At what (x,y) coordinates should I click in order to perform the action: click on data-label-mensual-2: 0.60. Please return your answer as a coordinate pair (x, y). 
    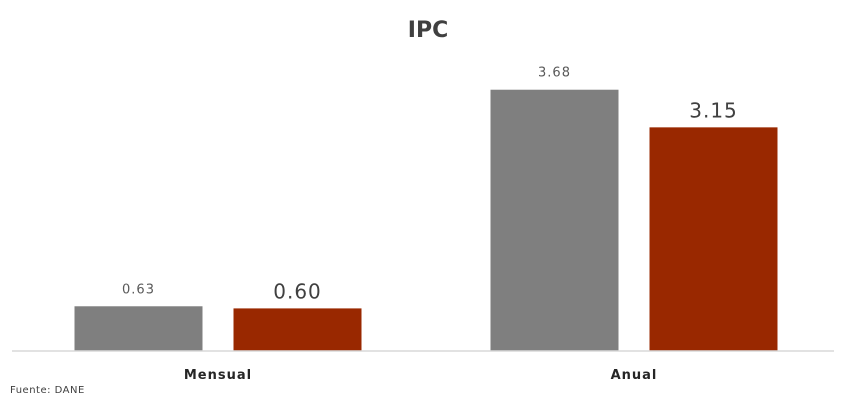
    Looking at the image, I should click on (297, 291).